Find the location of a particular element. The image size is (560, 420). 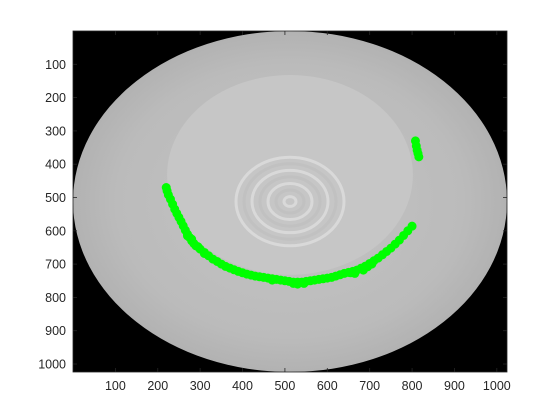

y-tick-label: 300 is located at coordinates (55, 131).